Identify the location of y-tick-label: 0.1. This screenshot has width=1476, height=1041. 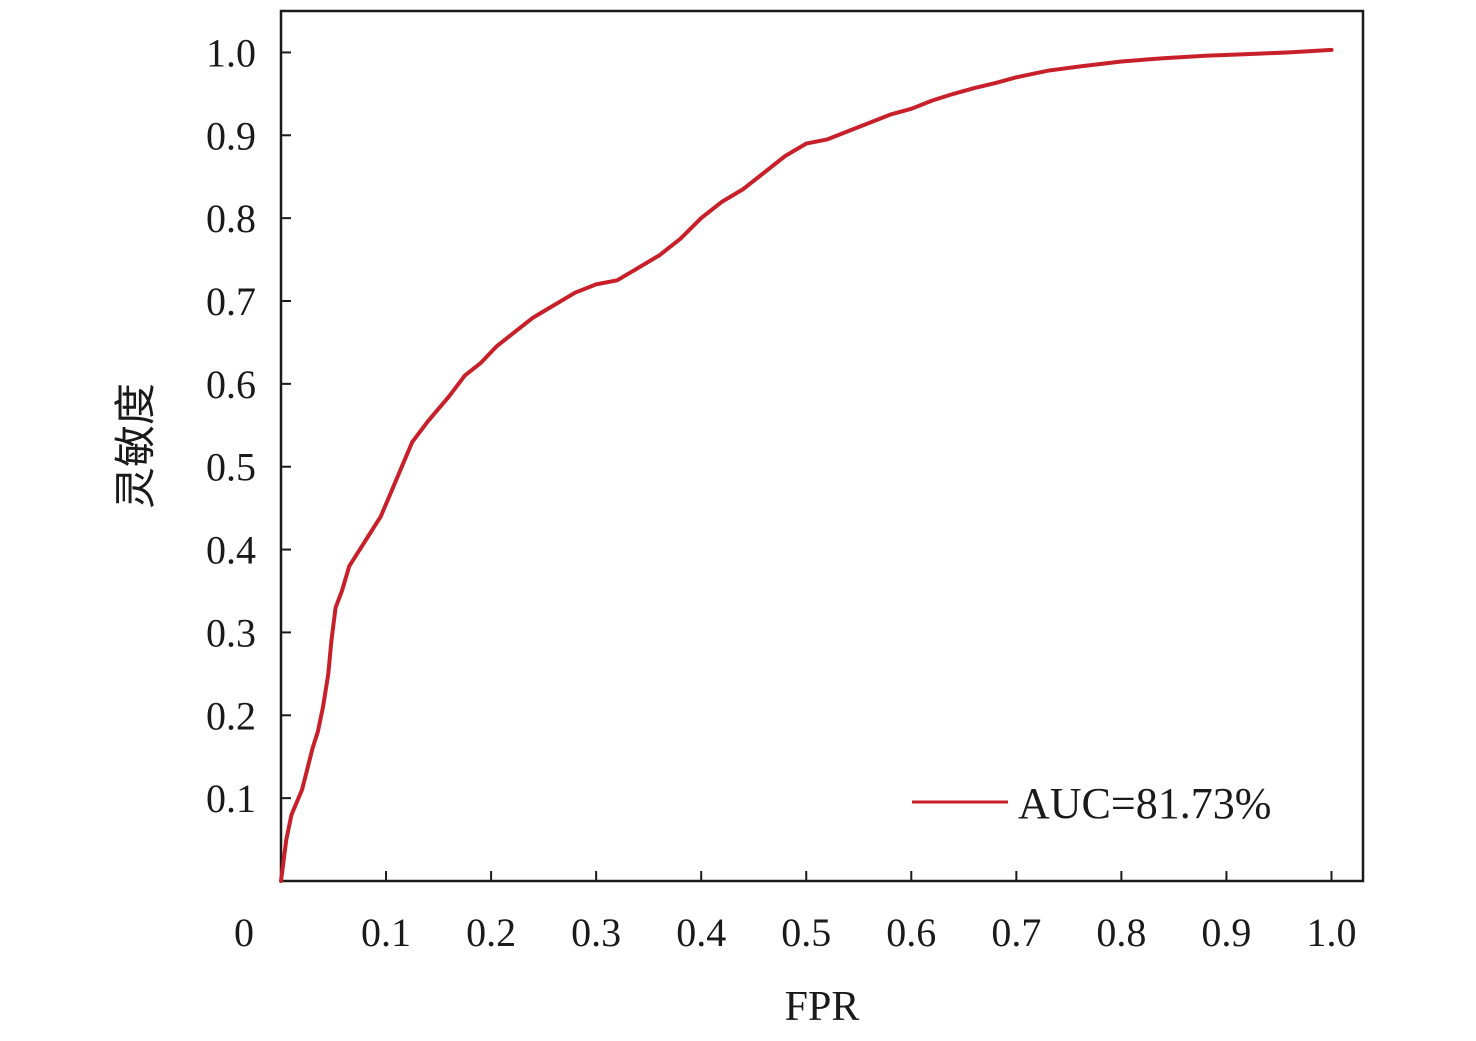
(231, 798).